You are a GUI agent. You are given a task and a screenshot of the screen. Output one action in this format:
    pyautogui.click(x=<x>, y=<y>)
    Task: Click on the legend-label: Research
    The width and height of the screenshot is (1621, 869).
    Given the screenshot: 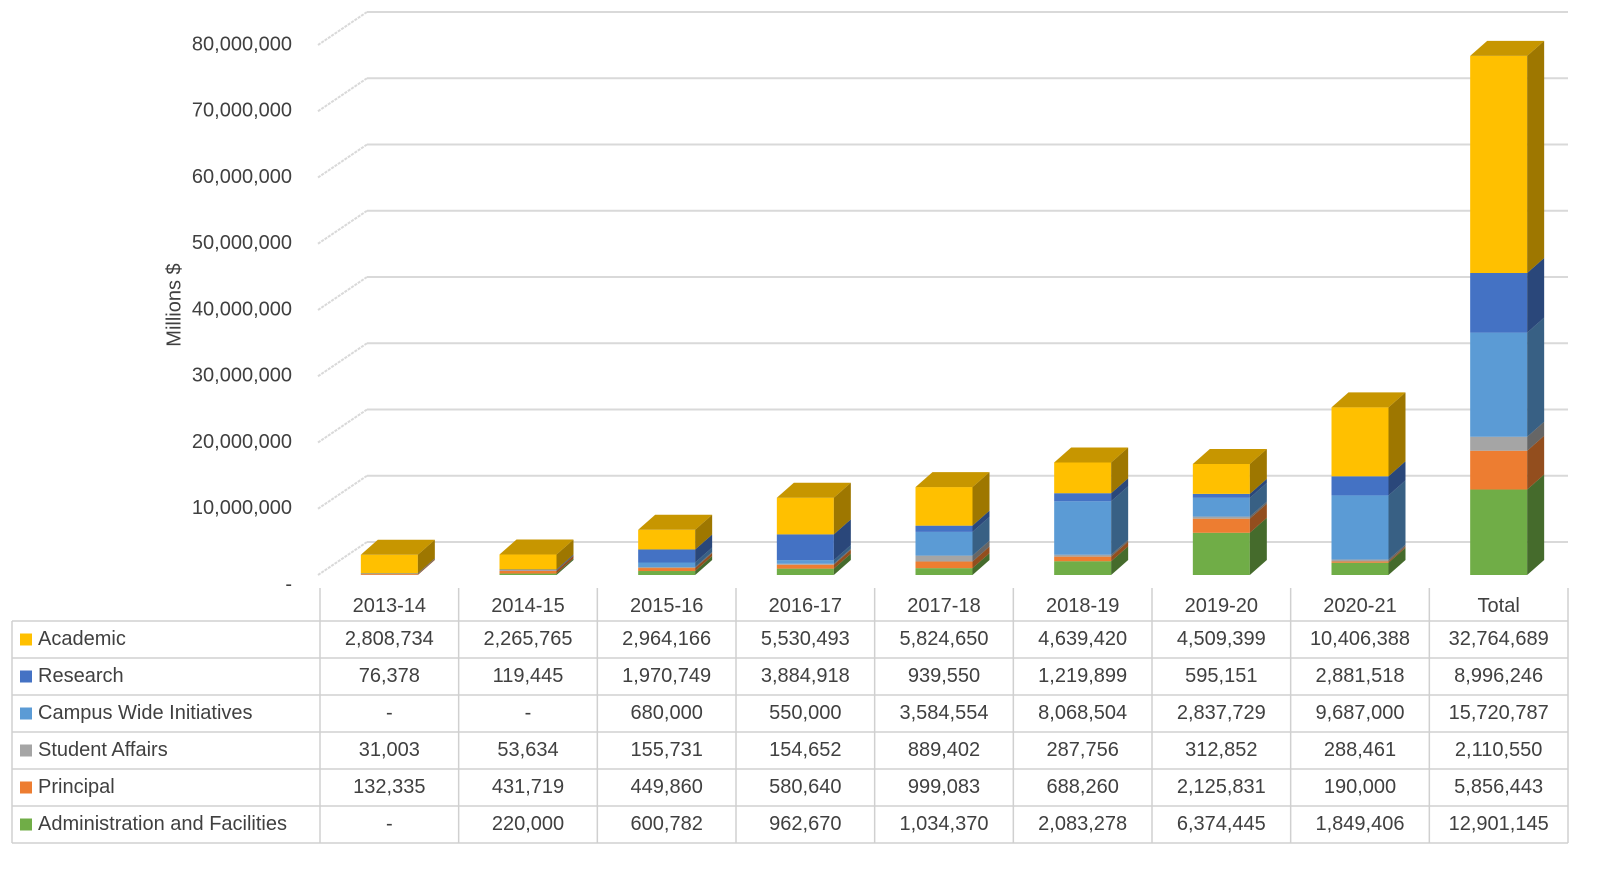 What is the action you would take?
    pyautogui.click(x=81, y=676)
    